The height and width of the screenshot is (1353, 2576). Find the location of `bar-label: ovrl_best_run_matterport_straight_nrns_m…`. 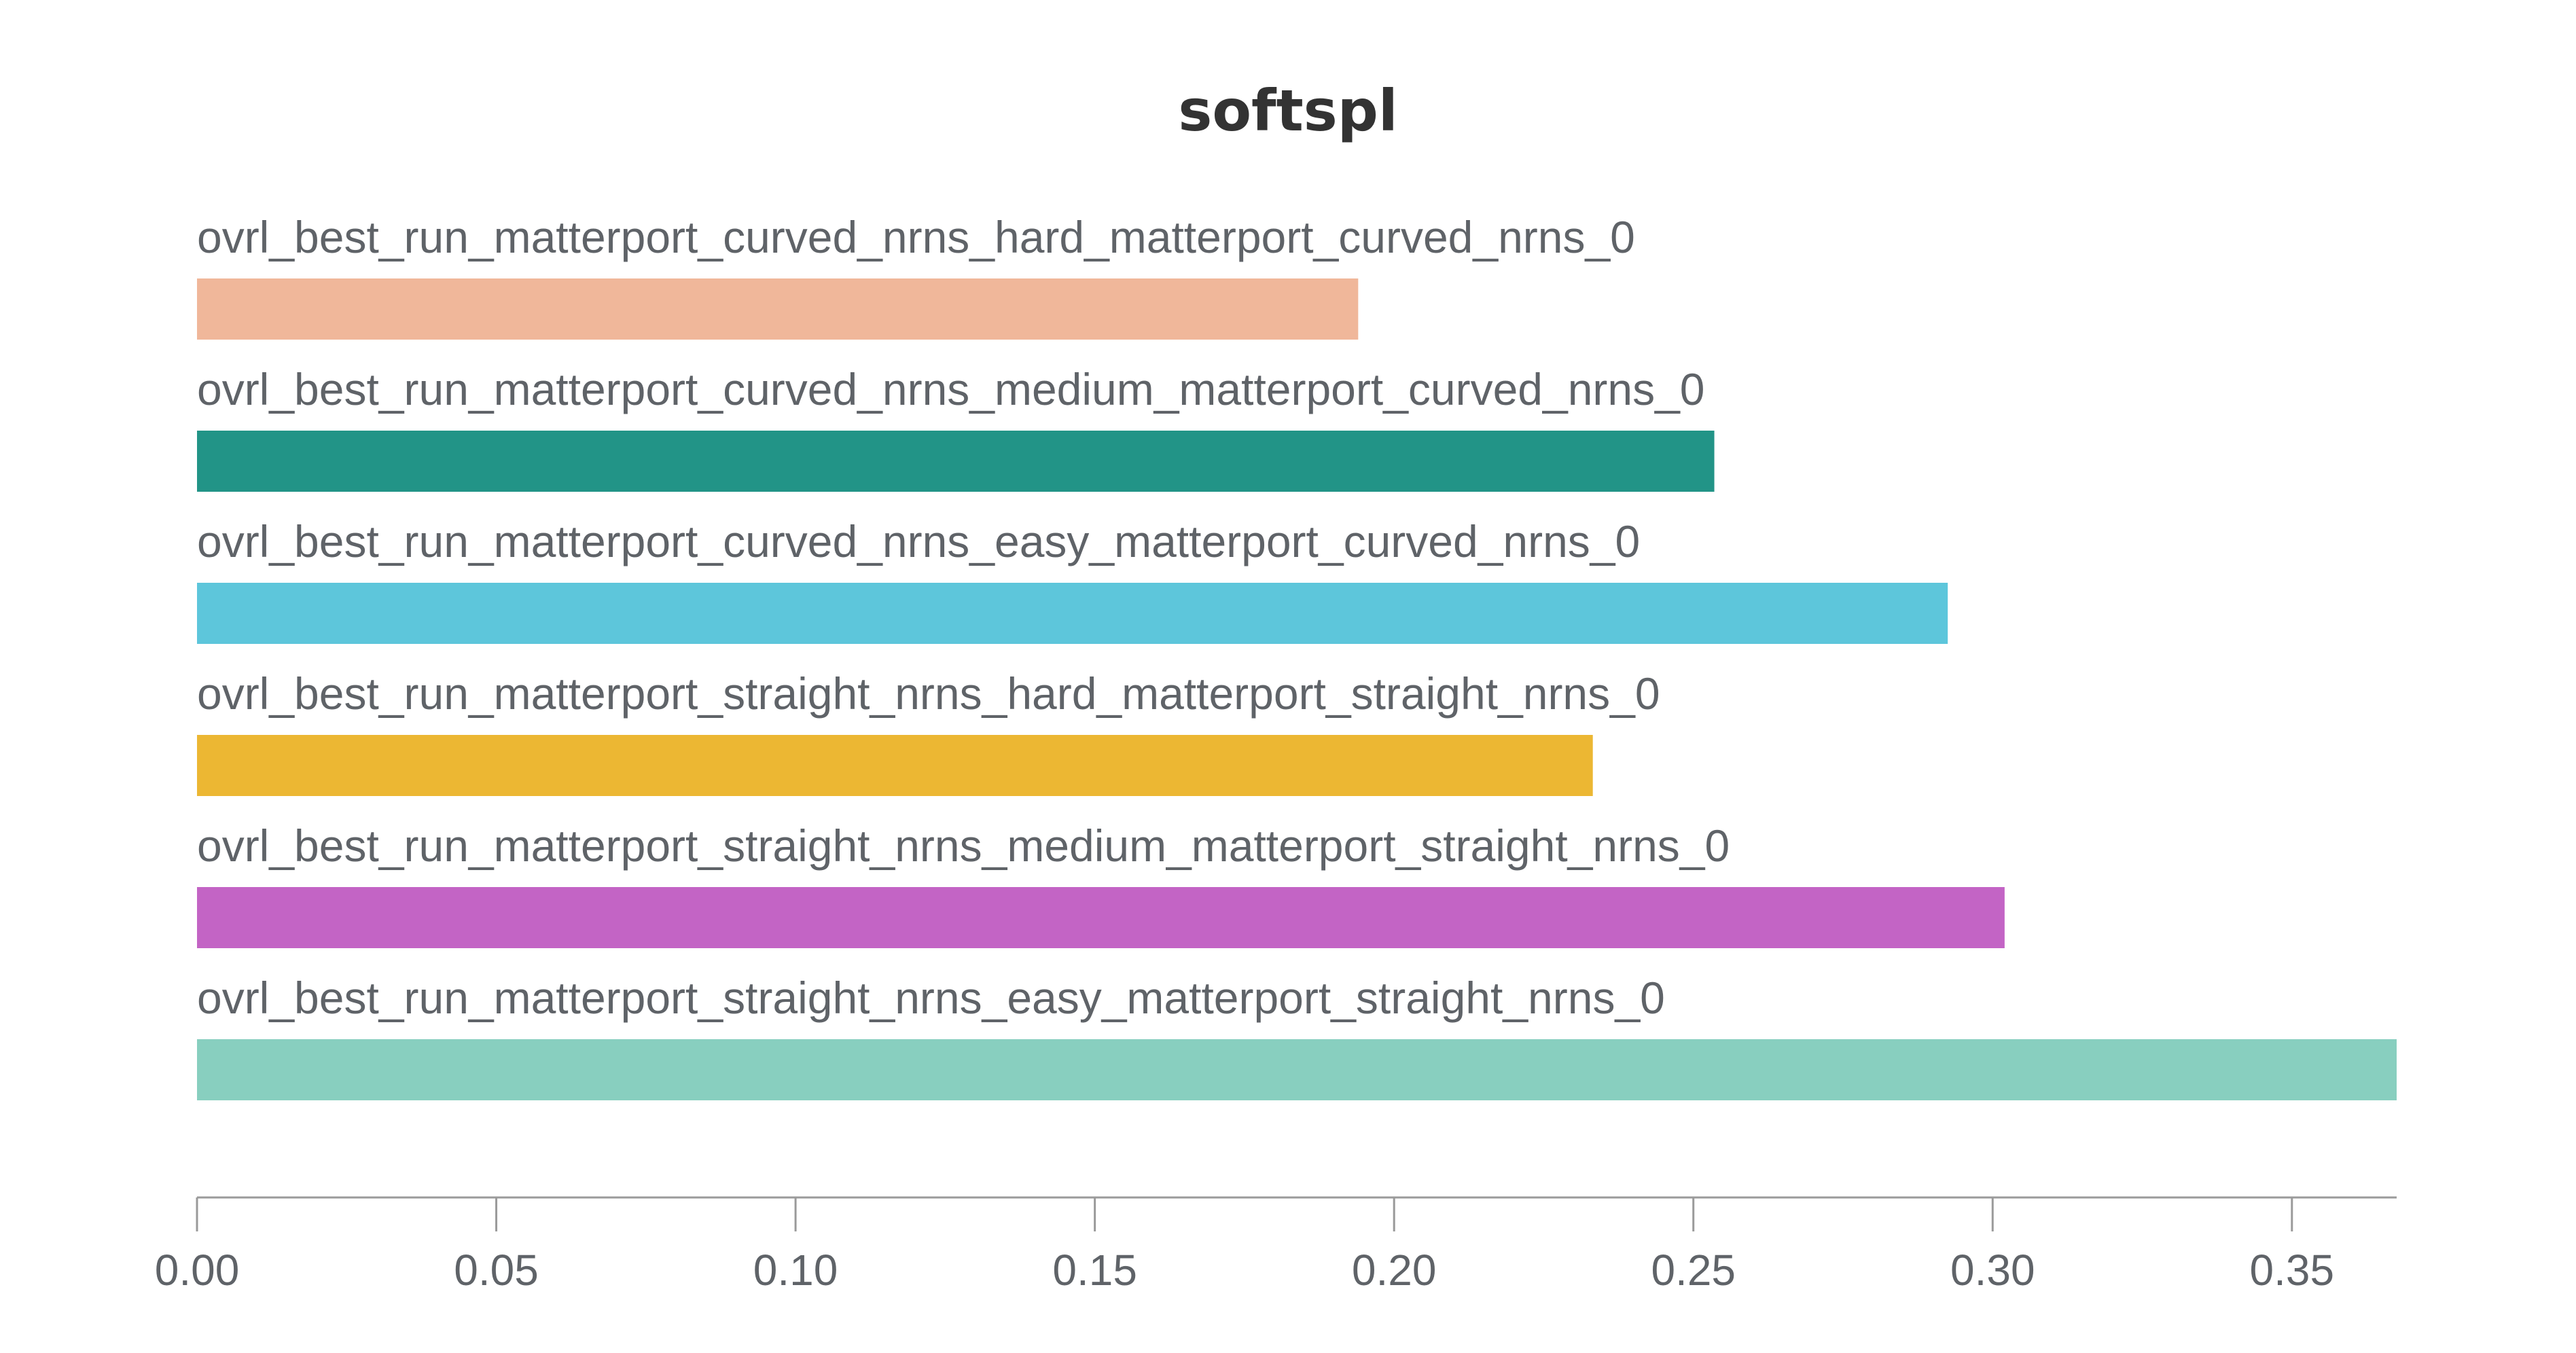

bar-label: ovrl_best_run_matterport_straight_nrns_m… is located at coordinates (964, 845).